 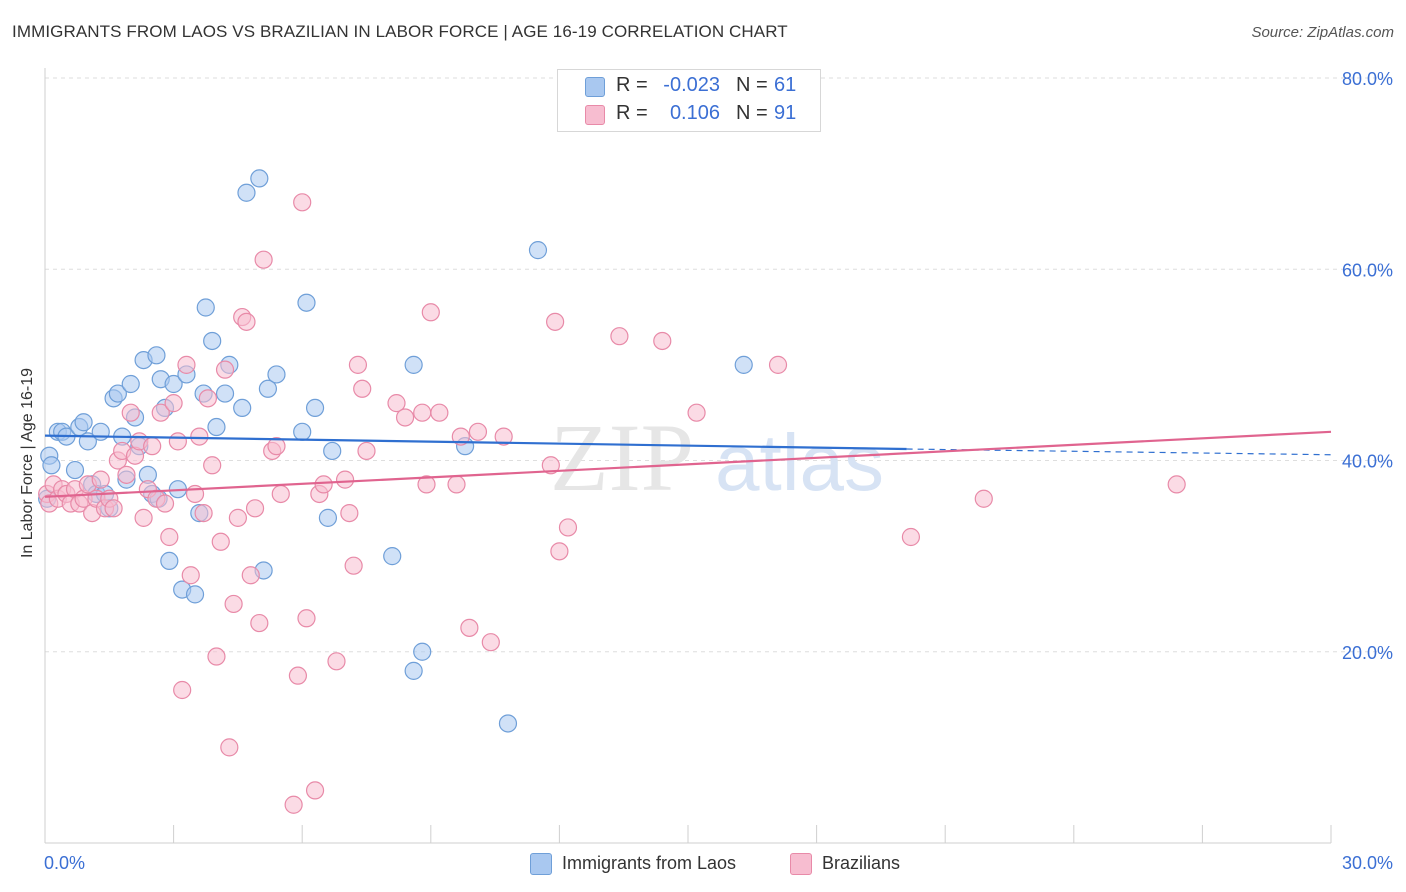 What do you see at coordinates (752, 113) in the screenshot?
I see `n-label: N =` at bounding box center [752, 113].